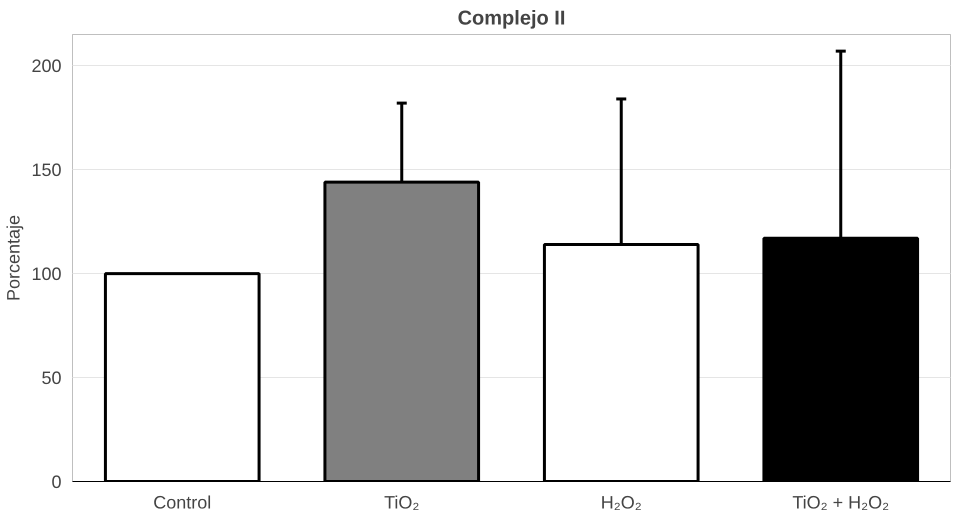  I want to click on y-tick-label: 150, so click(46, 170).